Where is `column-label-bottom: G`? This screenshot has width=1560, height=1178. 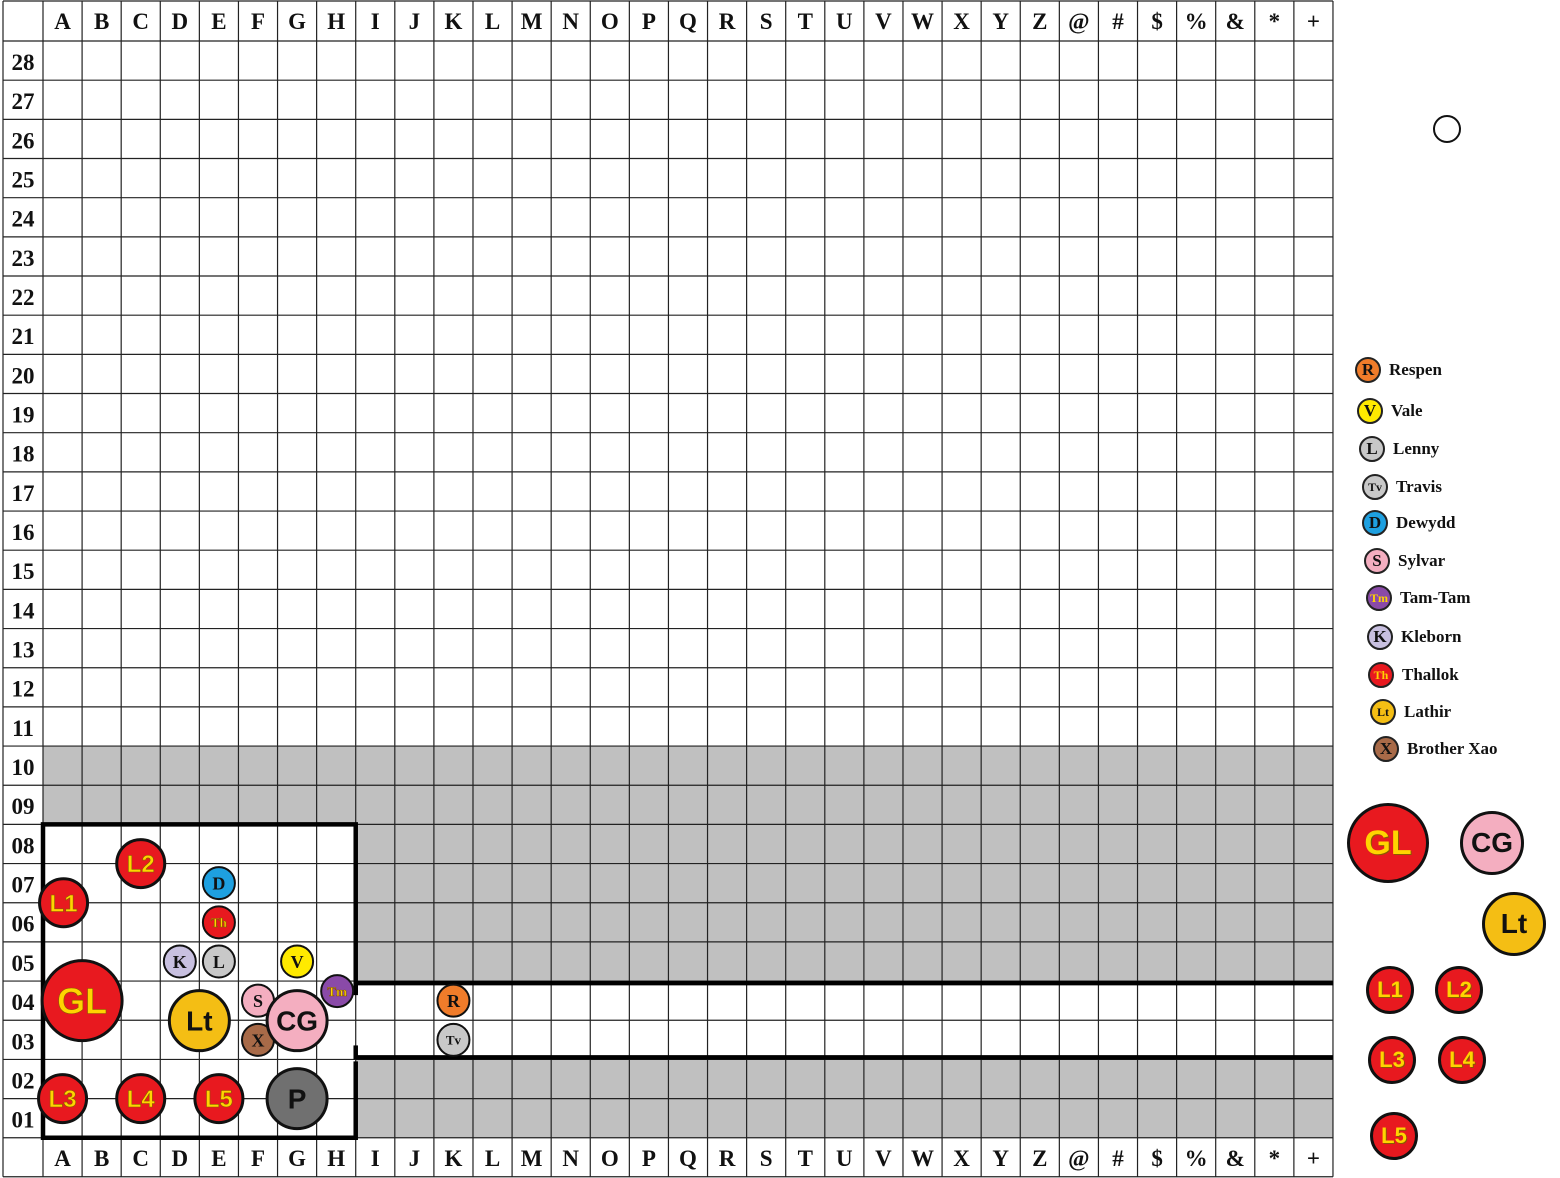 column-label-bottom: G is located at coordinates (297, 1158).